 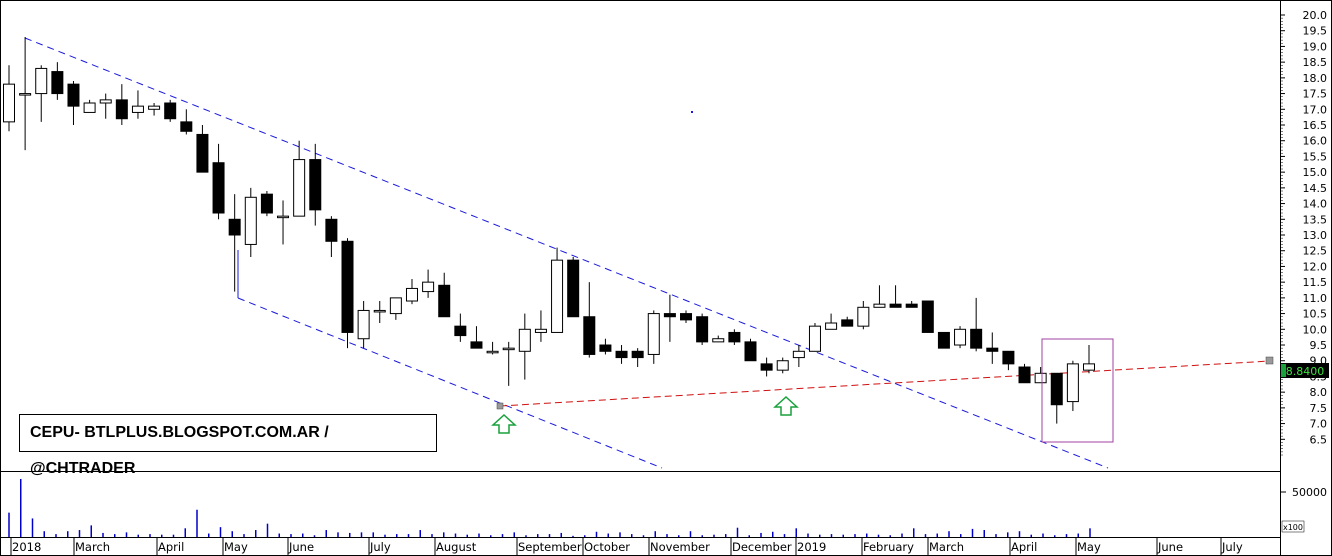 I want to click on x-tick-label: September, so click(x=550, y=547).